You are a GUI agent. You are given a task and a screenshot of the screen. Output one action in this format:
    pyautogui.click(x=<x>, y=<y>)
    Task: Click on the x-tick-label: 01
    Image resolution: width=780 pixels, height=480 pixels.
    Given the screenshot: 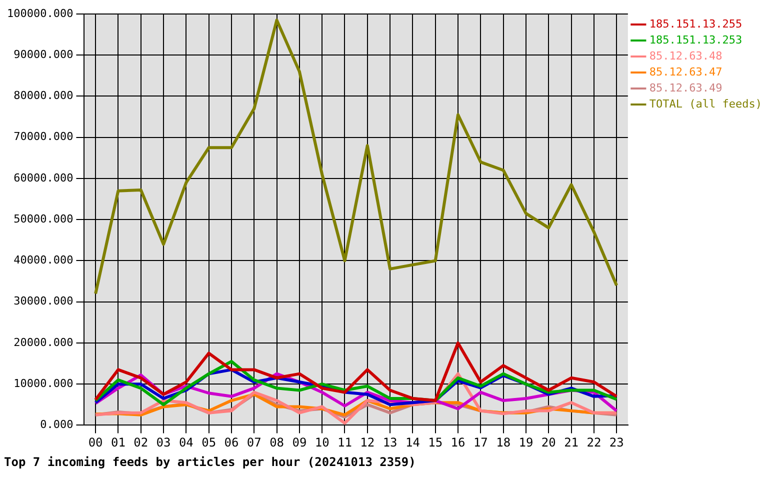 What is the action you would take?
    pyautogui.click(x=118, y=443)
    